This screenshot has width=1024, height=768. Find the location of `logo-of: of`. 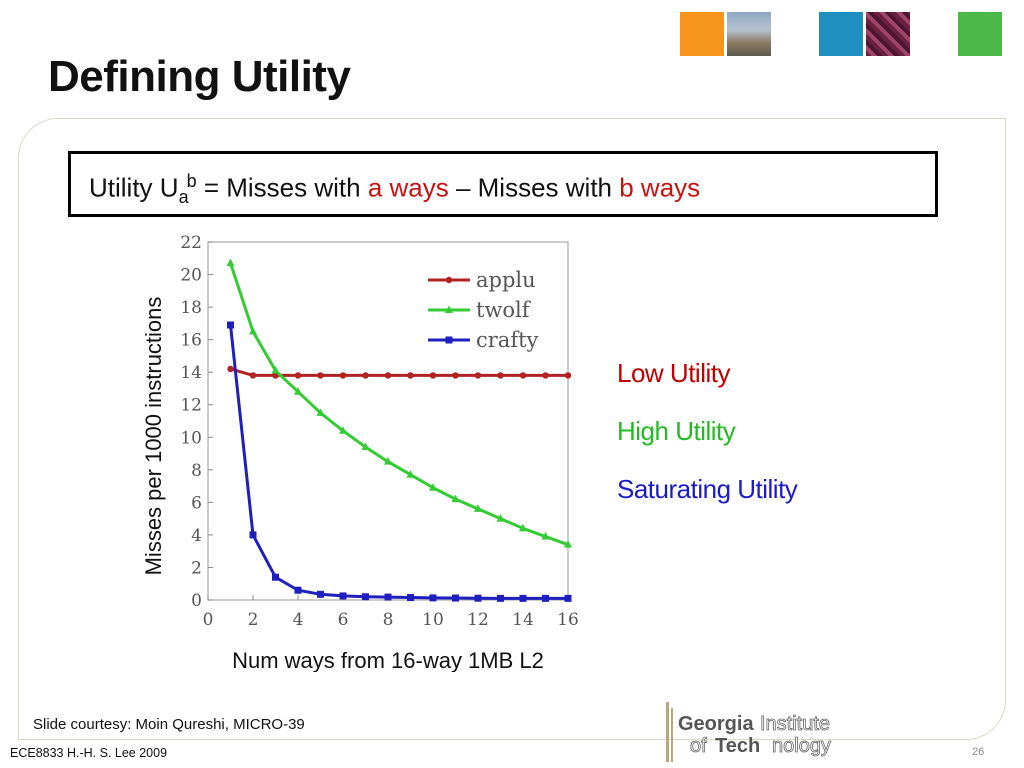

logo-of: of is located at coordinates (698, 746).